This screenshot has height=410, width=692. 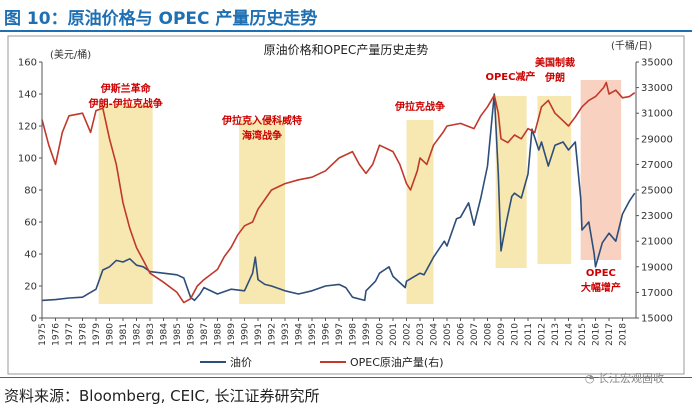 I want to click on x-tick-label: 1984, so click(x=165, y=334).